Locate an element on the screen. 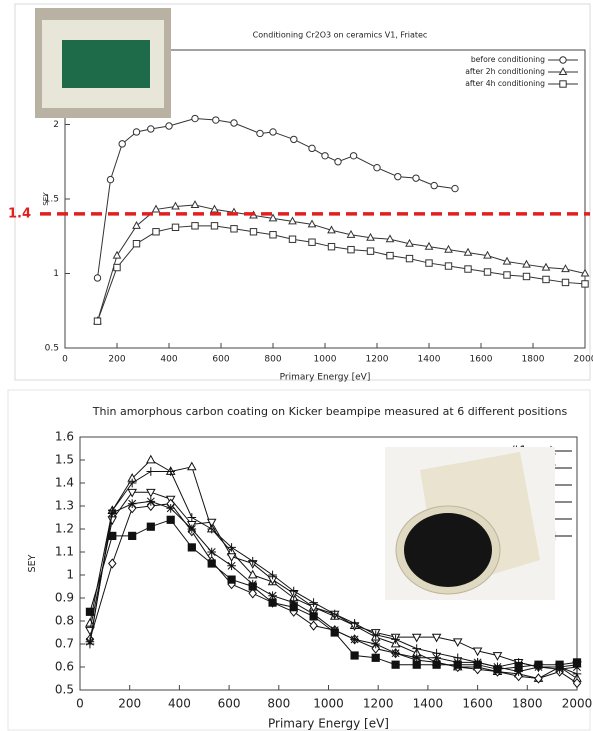 The width and height of the screenshot is (593, 731). x-tick-label: 1400 is located at coordinates (429, 360).